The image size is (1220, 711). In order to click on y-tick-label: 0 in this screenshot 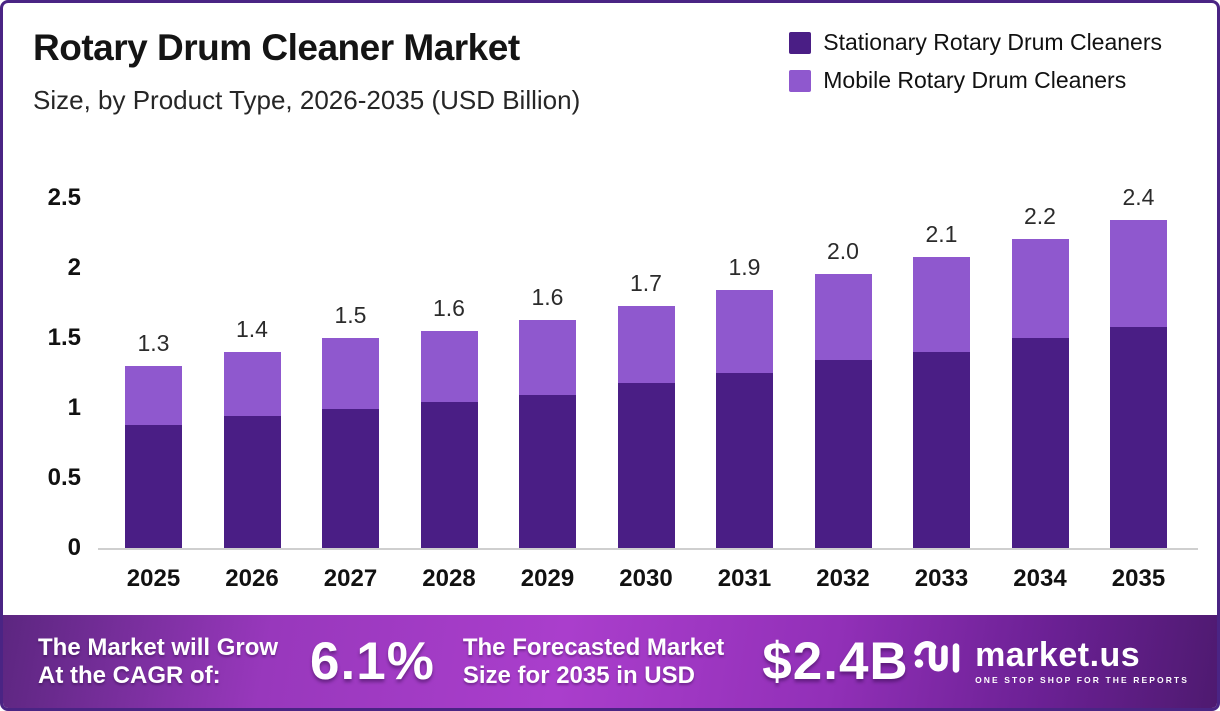, I will do `click(74, 547)`.